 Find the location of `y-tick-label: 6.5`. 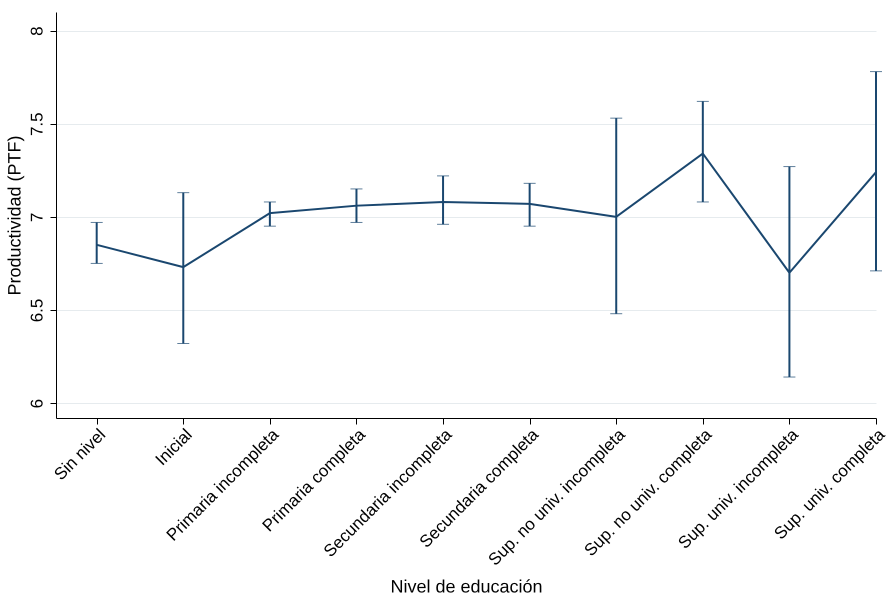

y-tick-label: 6.5 is located at coordinates (37, 310).